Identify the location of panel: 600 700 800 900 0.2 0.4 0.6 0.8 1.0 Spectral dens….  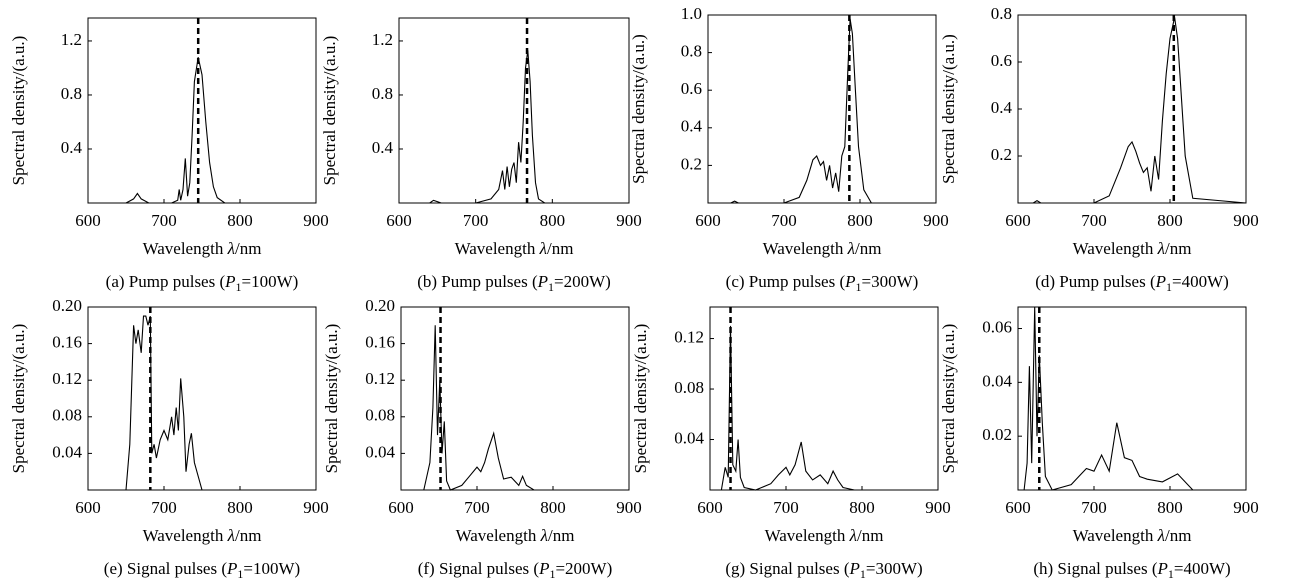
(789, 149).